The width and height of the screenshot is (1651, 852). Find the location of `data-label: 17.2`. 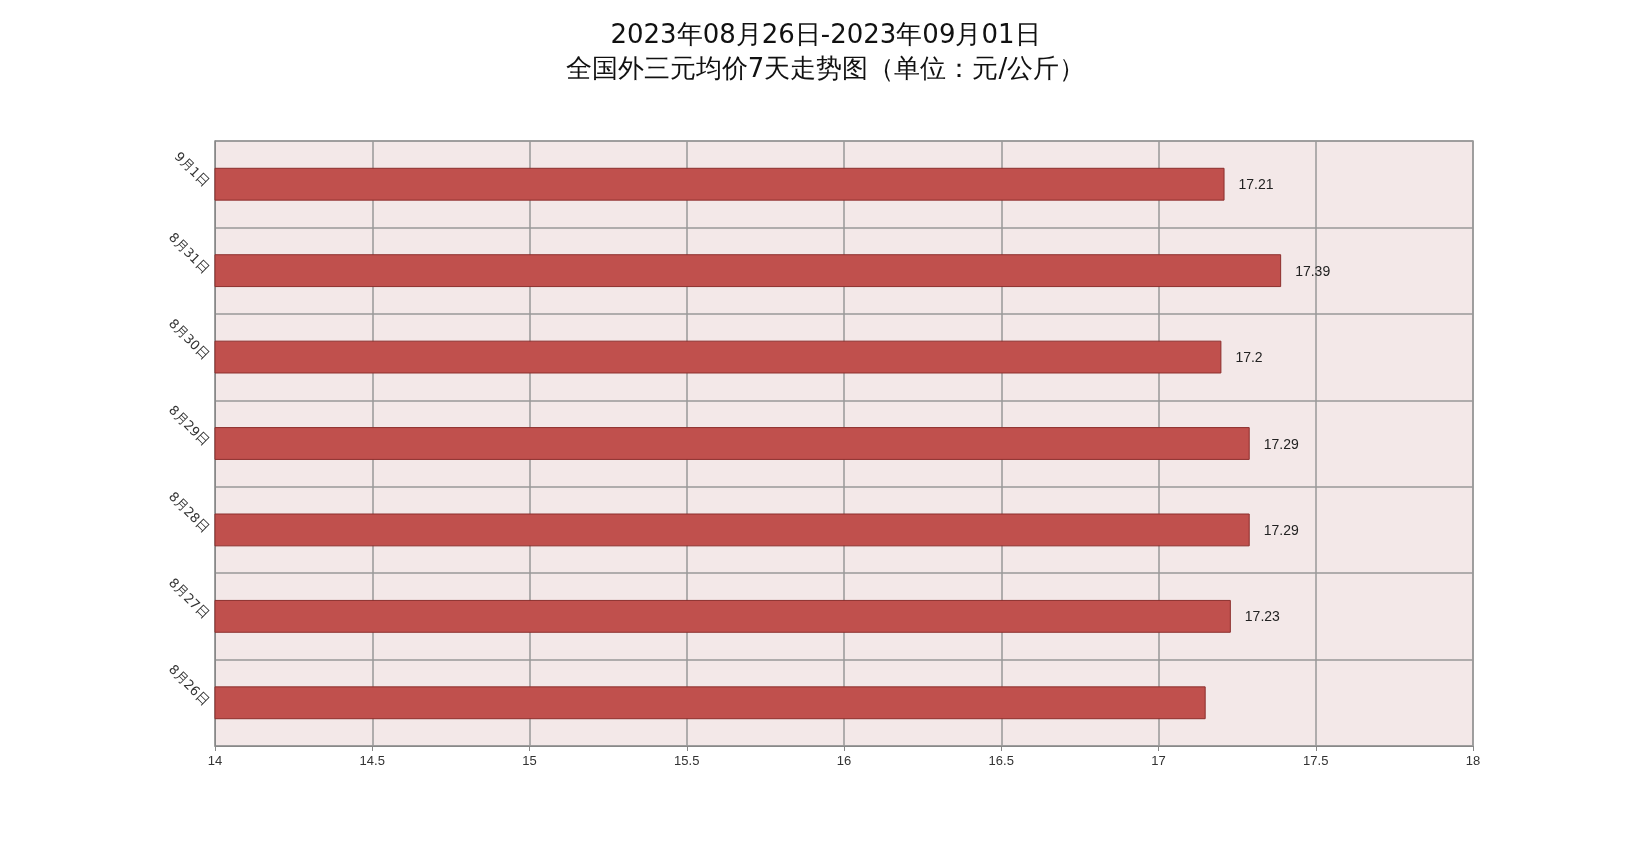

data-label: 17.2 is located at coordinates (1249, 357).